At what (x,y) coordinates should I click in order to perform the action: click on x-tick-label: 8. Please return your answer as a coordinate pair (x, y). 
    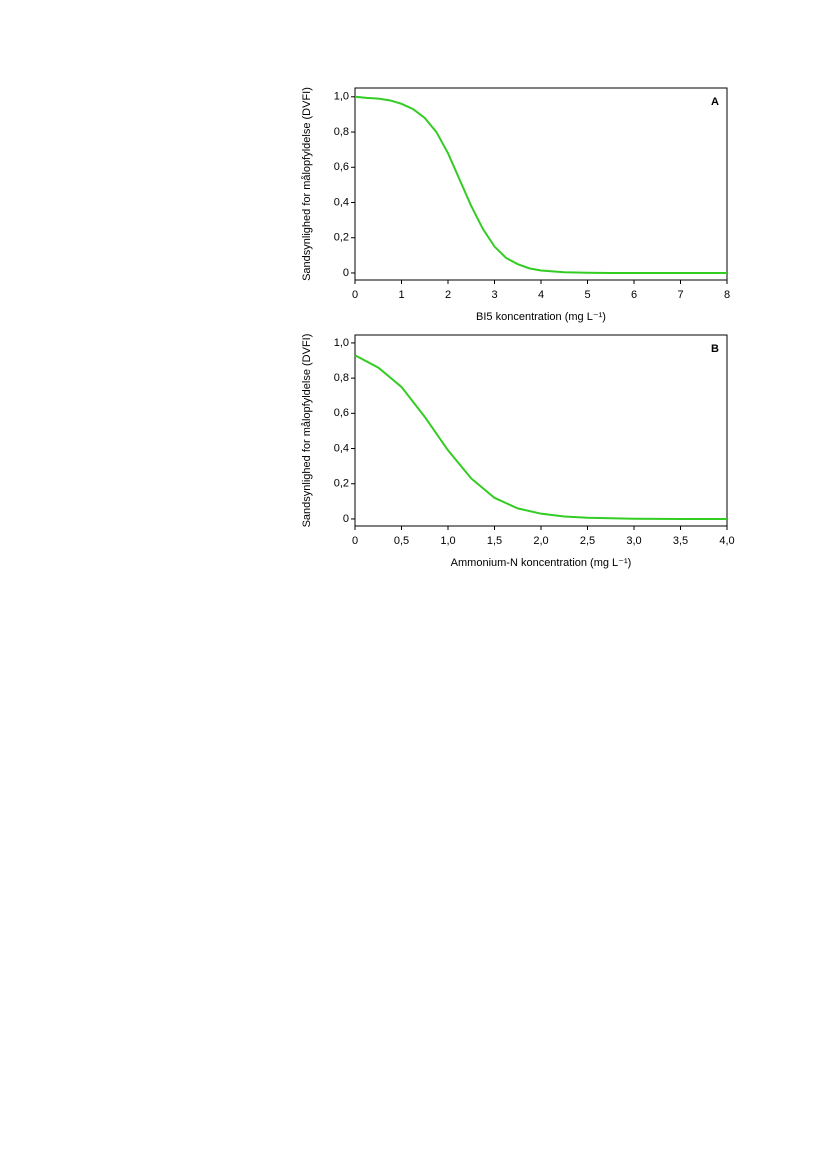
    Looking at the image, I should click on (727, 295).